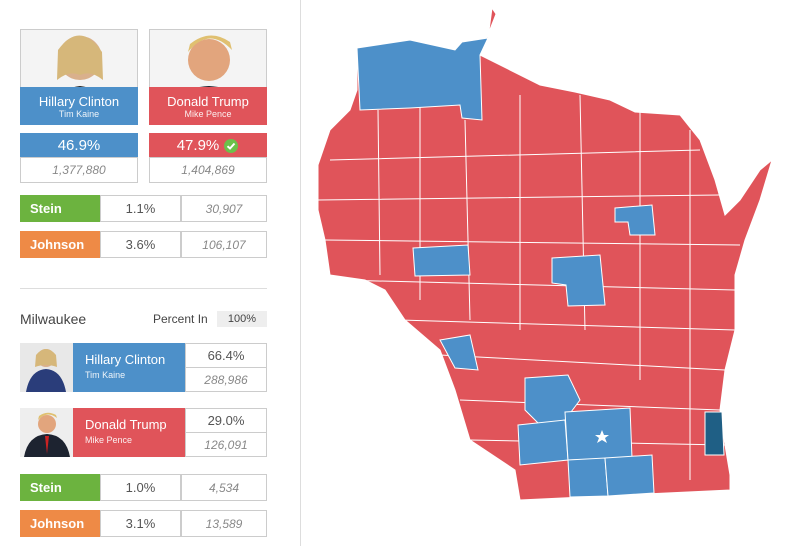 This screenshot has height=546, width=790. What do you see at coordinates (714, 433) in the screenshot?
I see `selected-county` at bounding box center [714, 433].